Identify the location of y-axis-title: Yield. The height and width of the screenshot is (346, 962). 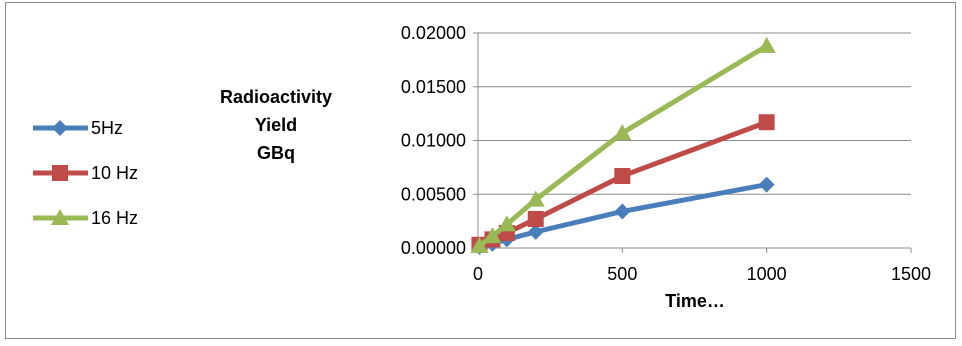
(276, 125).